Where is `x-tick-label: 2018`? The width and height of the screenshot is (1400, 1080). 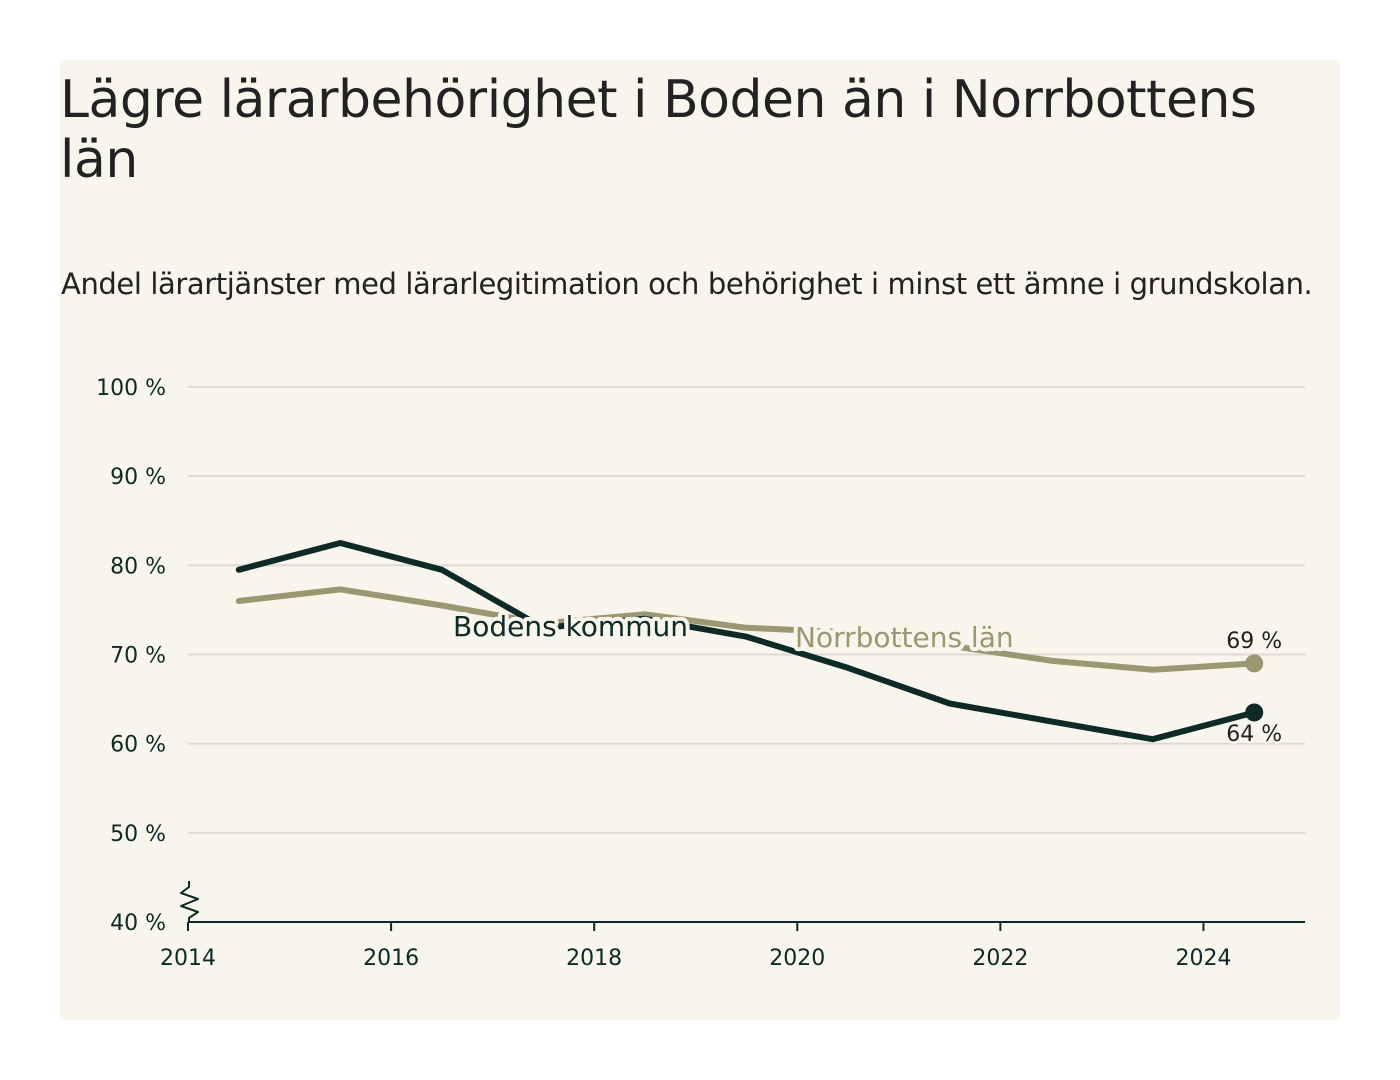
x-tick-label: 2018 is located at coordinates (594, 958).